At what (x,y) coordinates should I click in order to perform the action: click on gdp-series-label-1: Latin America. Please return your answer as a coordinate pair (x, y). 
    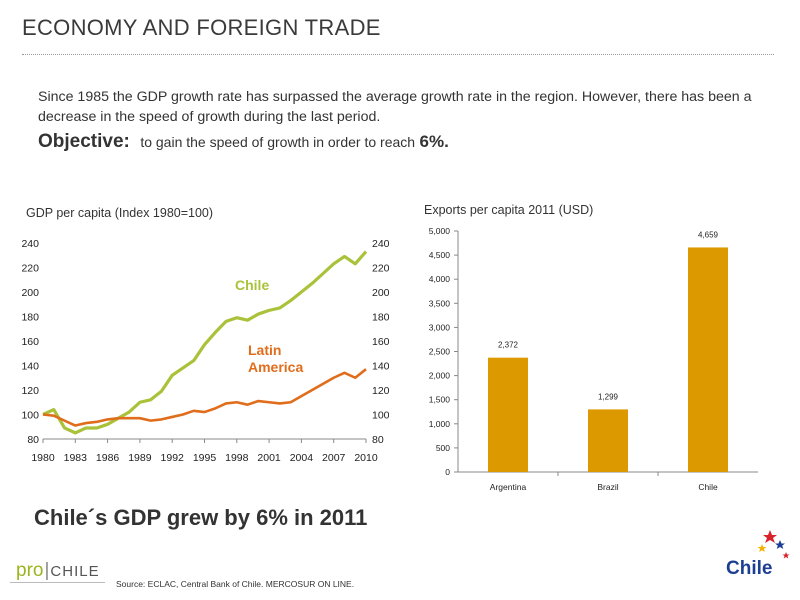
    Looking at the image, I should click on (275, 358).